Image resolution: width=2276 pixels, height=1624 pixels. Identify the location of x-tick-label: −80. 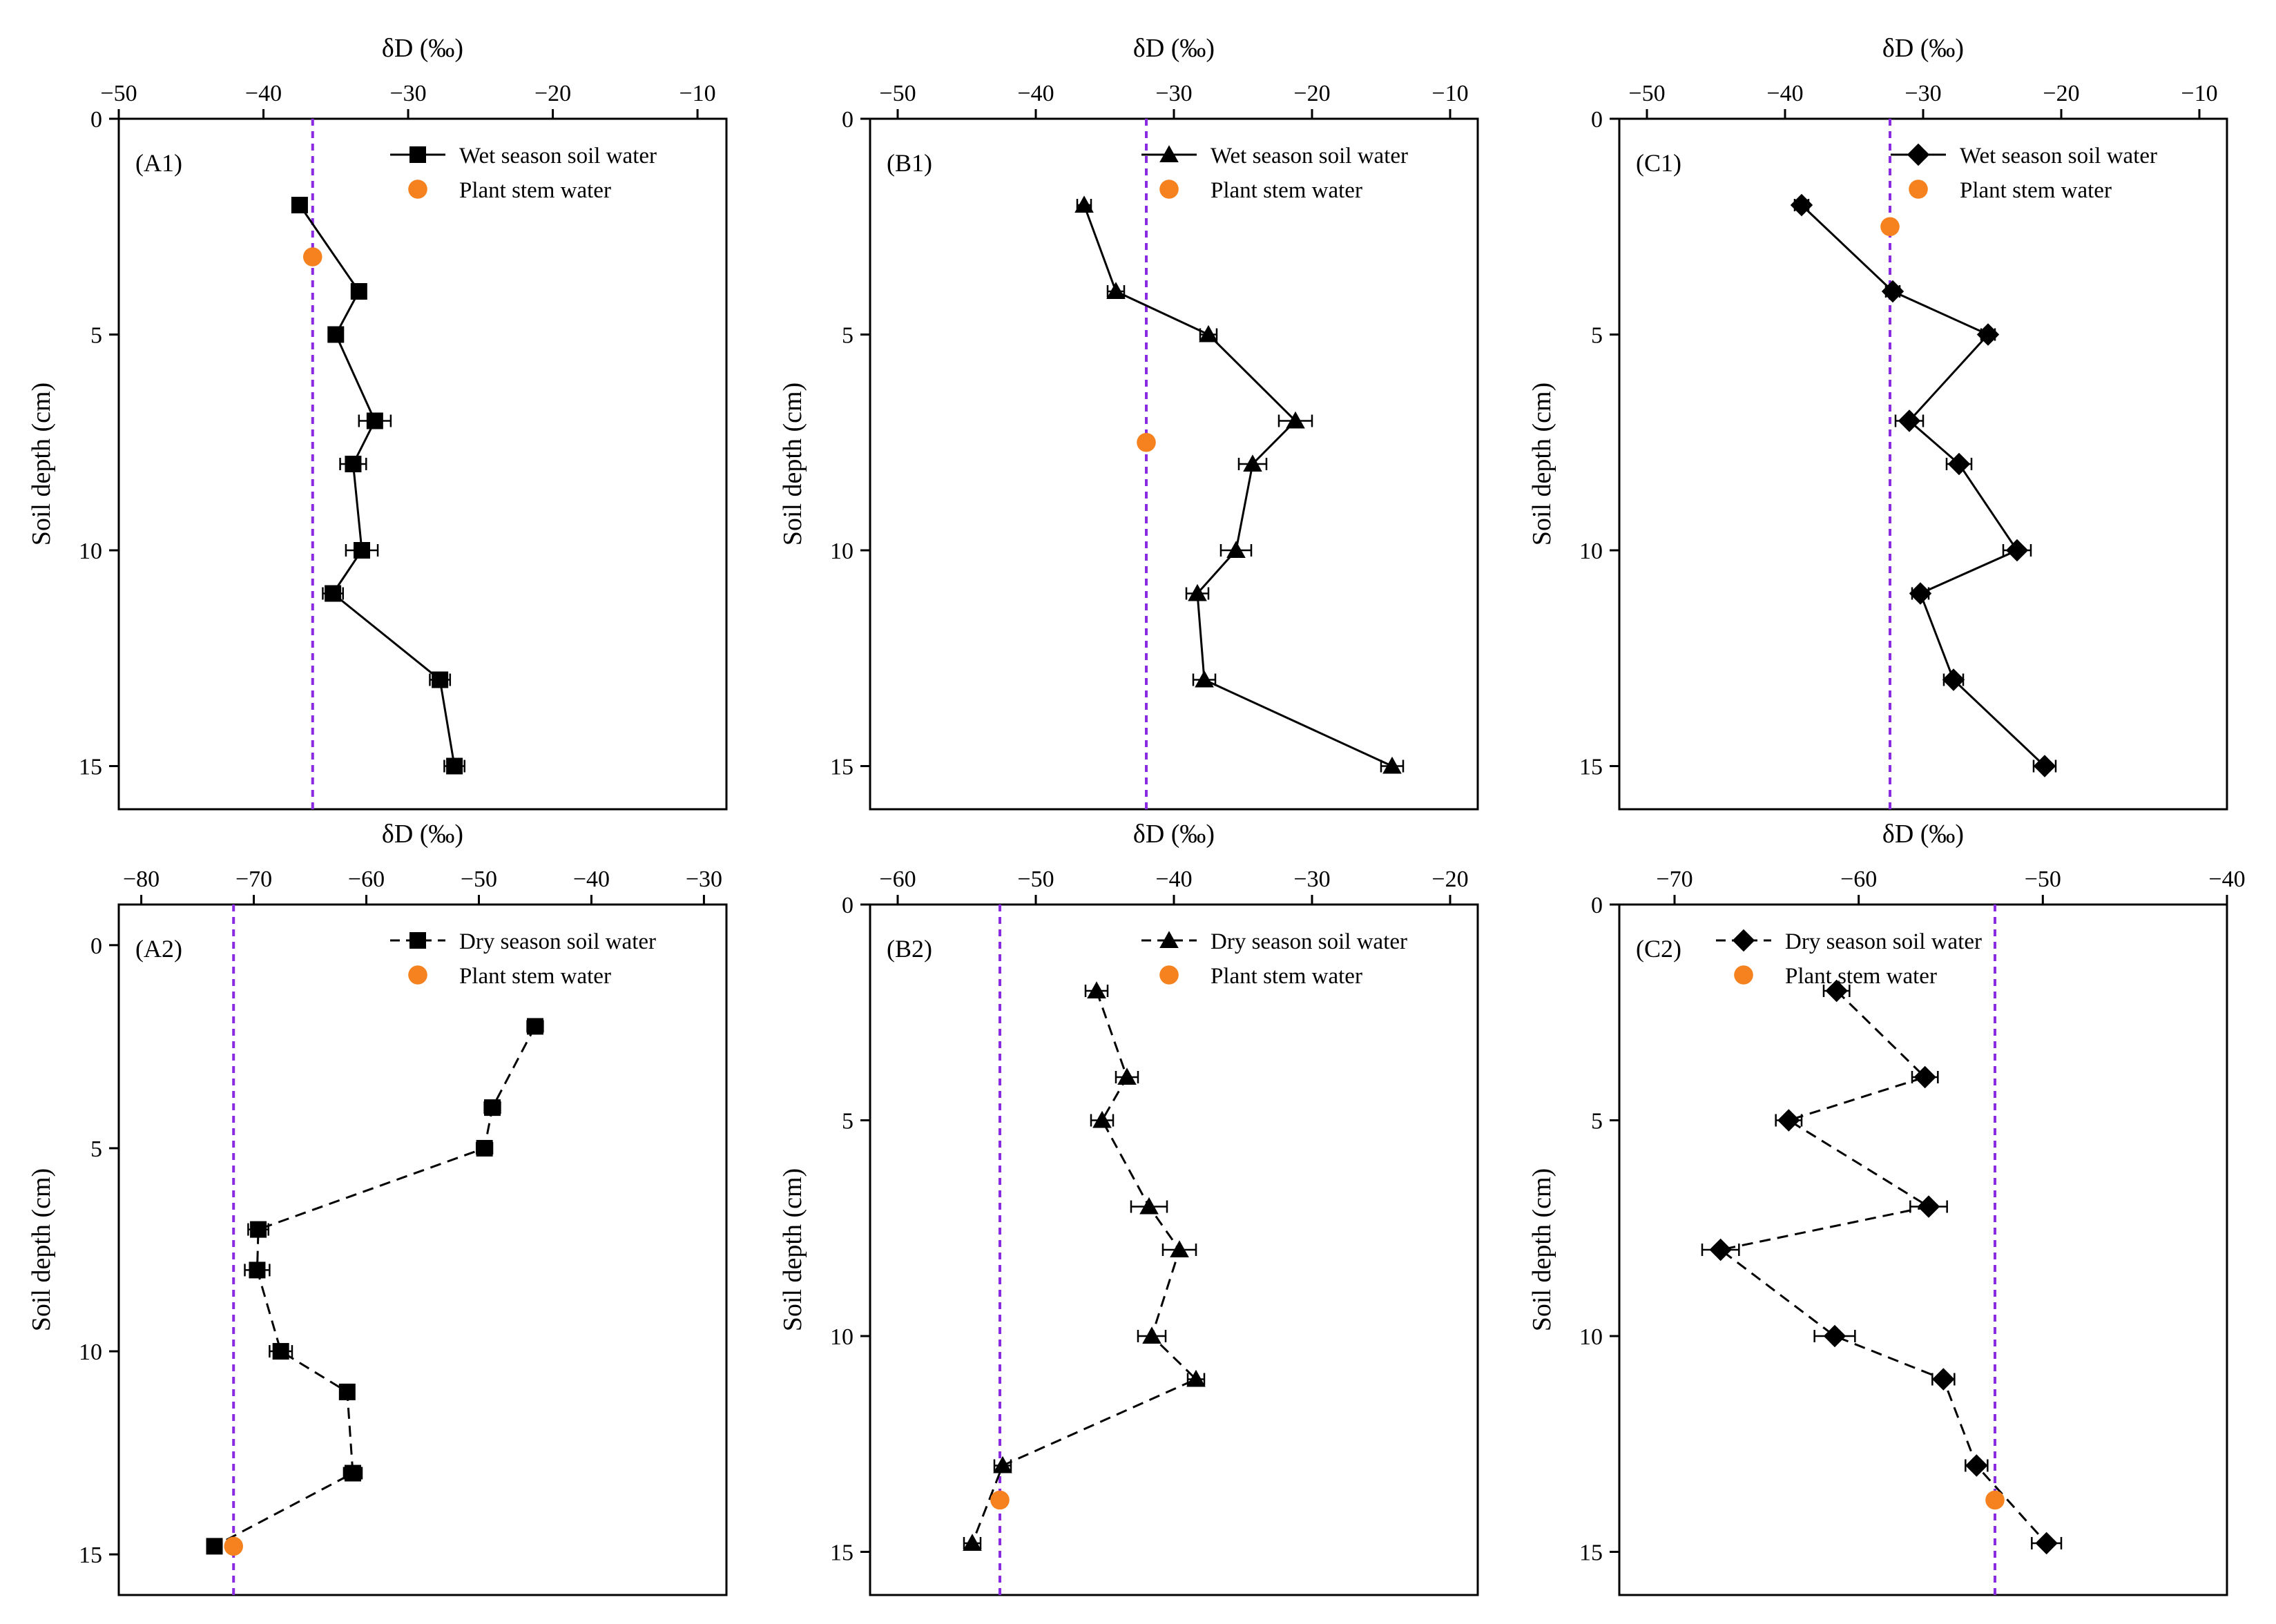
(141, 879).